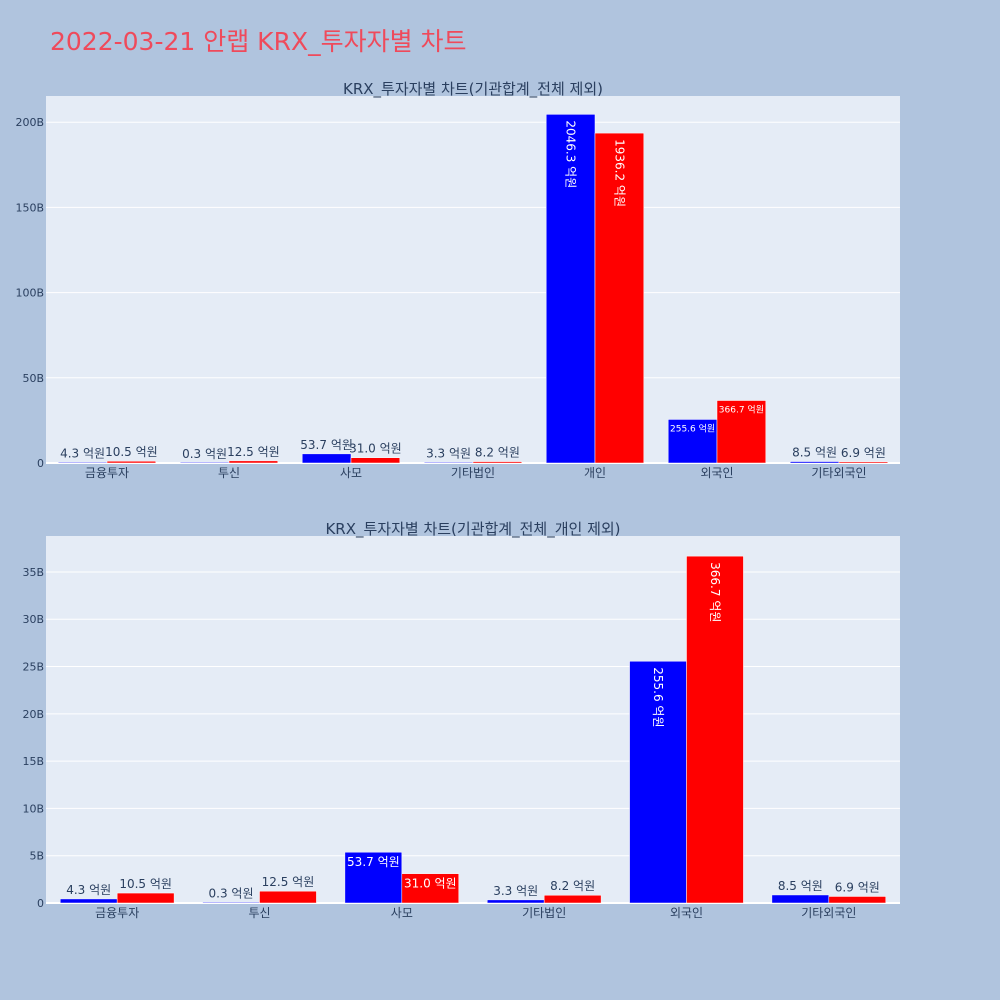 This screenshot has width=1000, height=1000. Describe the element at coordinates (571, 154) in the screenshot. I see `data-label: 2046.3 억원` at that location.